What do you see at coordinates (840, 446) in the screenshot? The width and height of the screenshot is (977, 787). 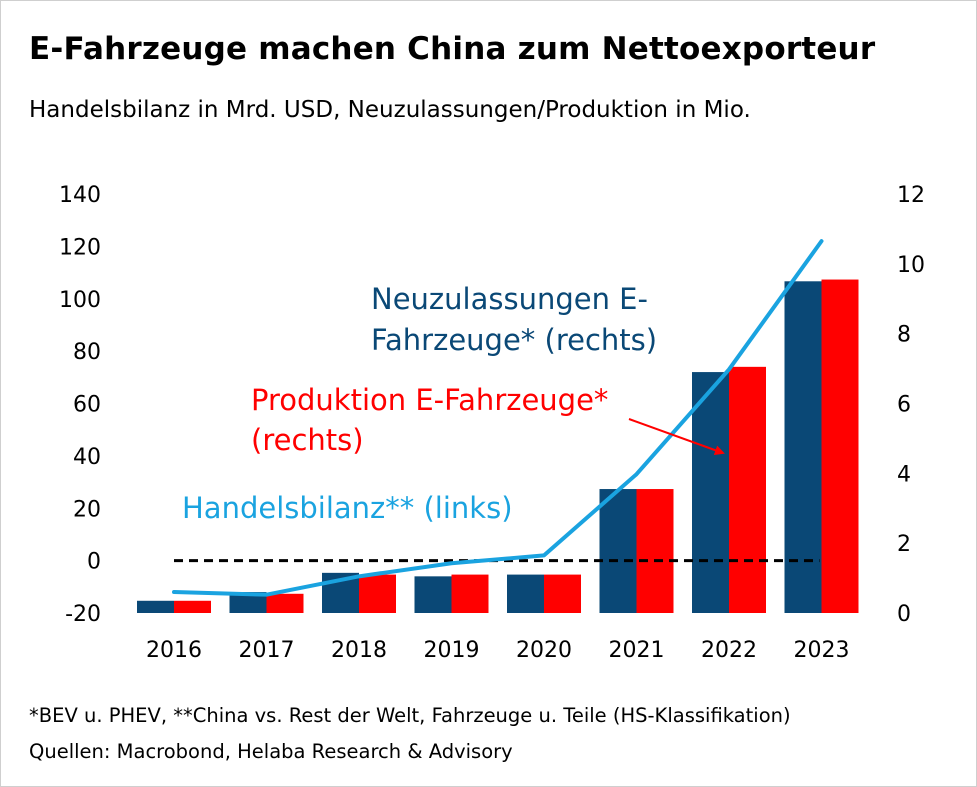 I see `bar-produktion-2023` at bounding box center [840, 446].